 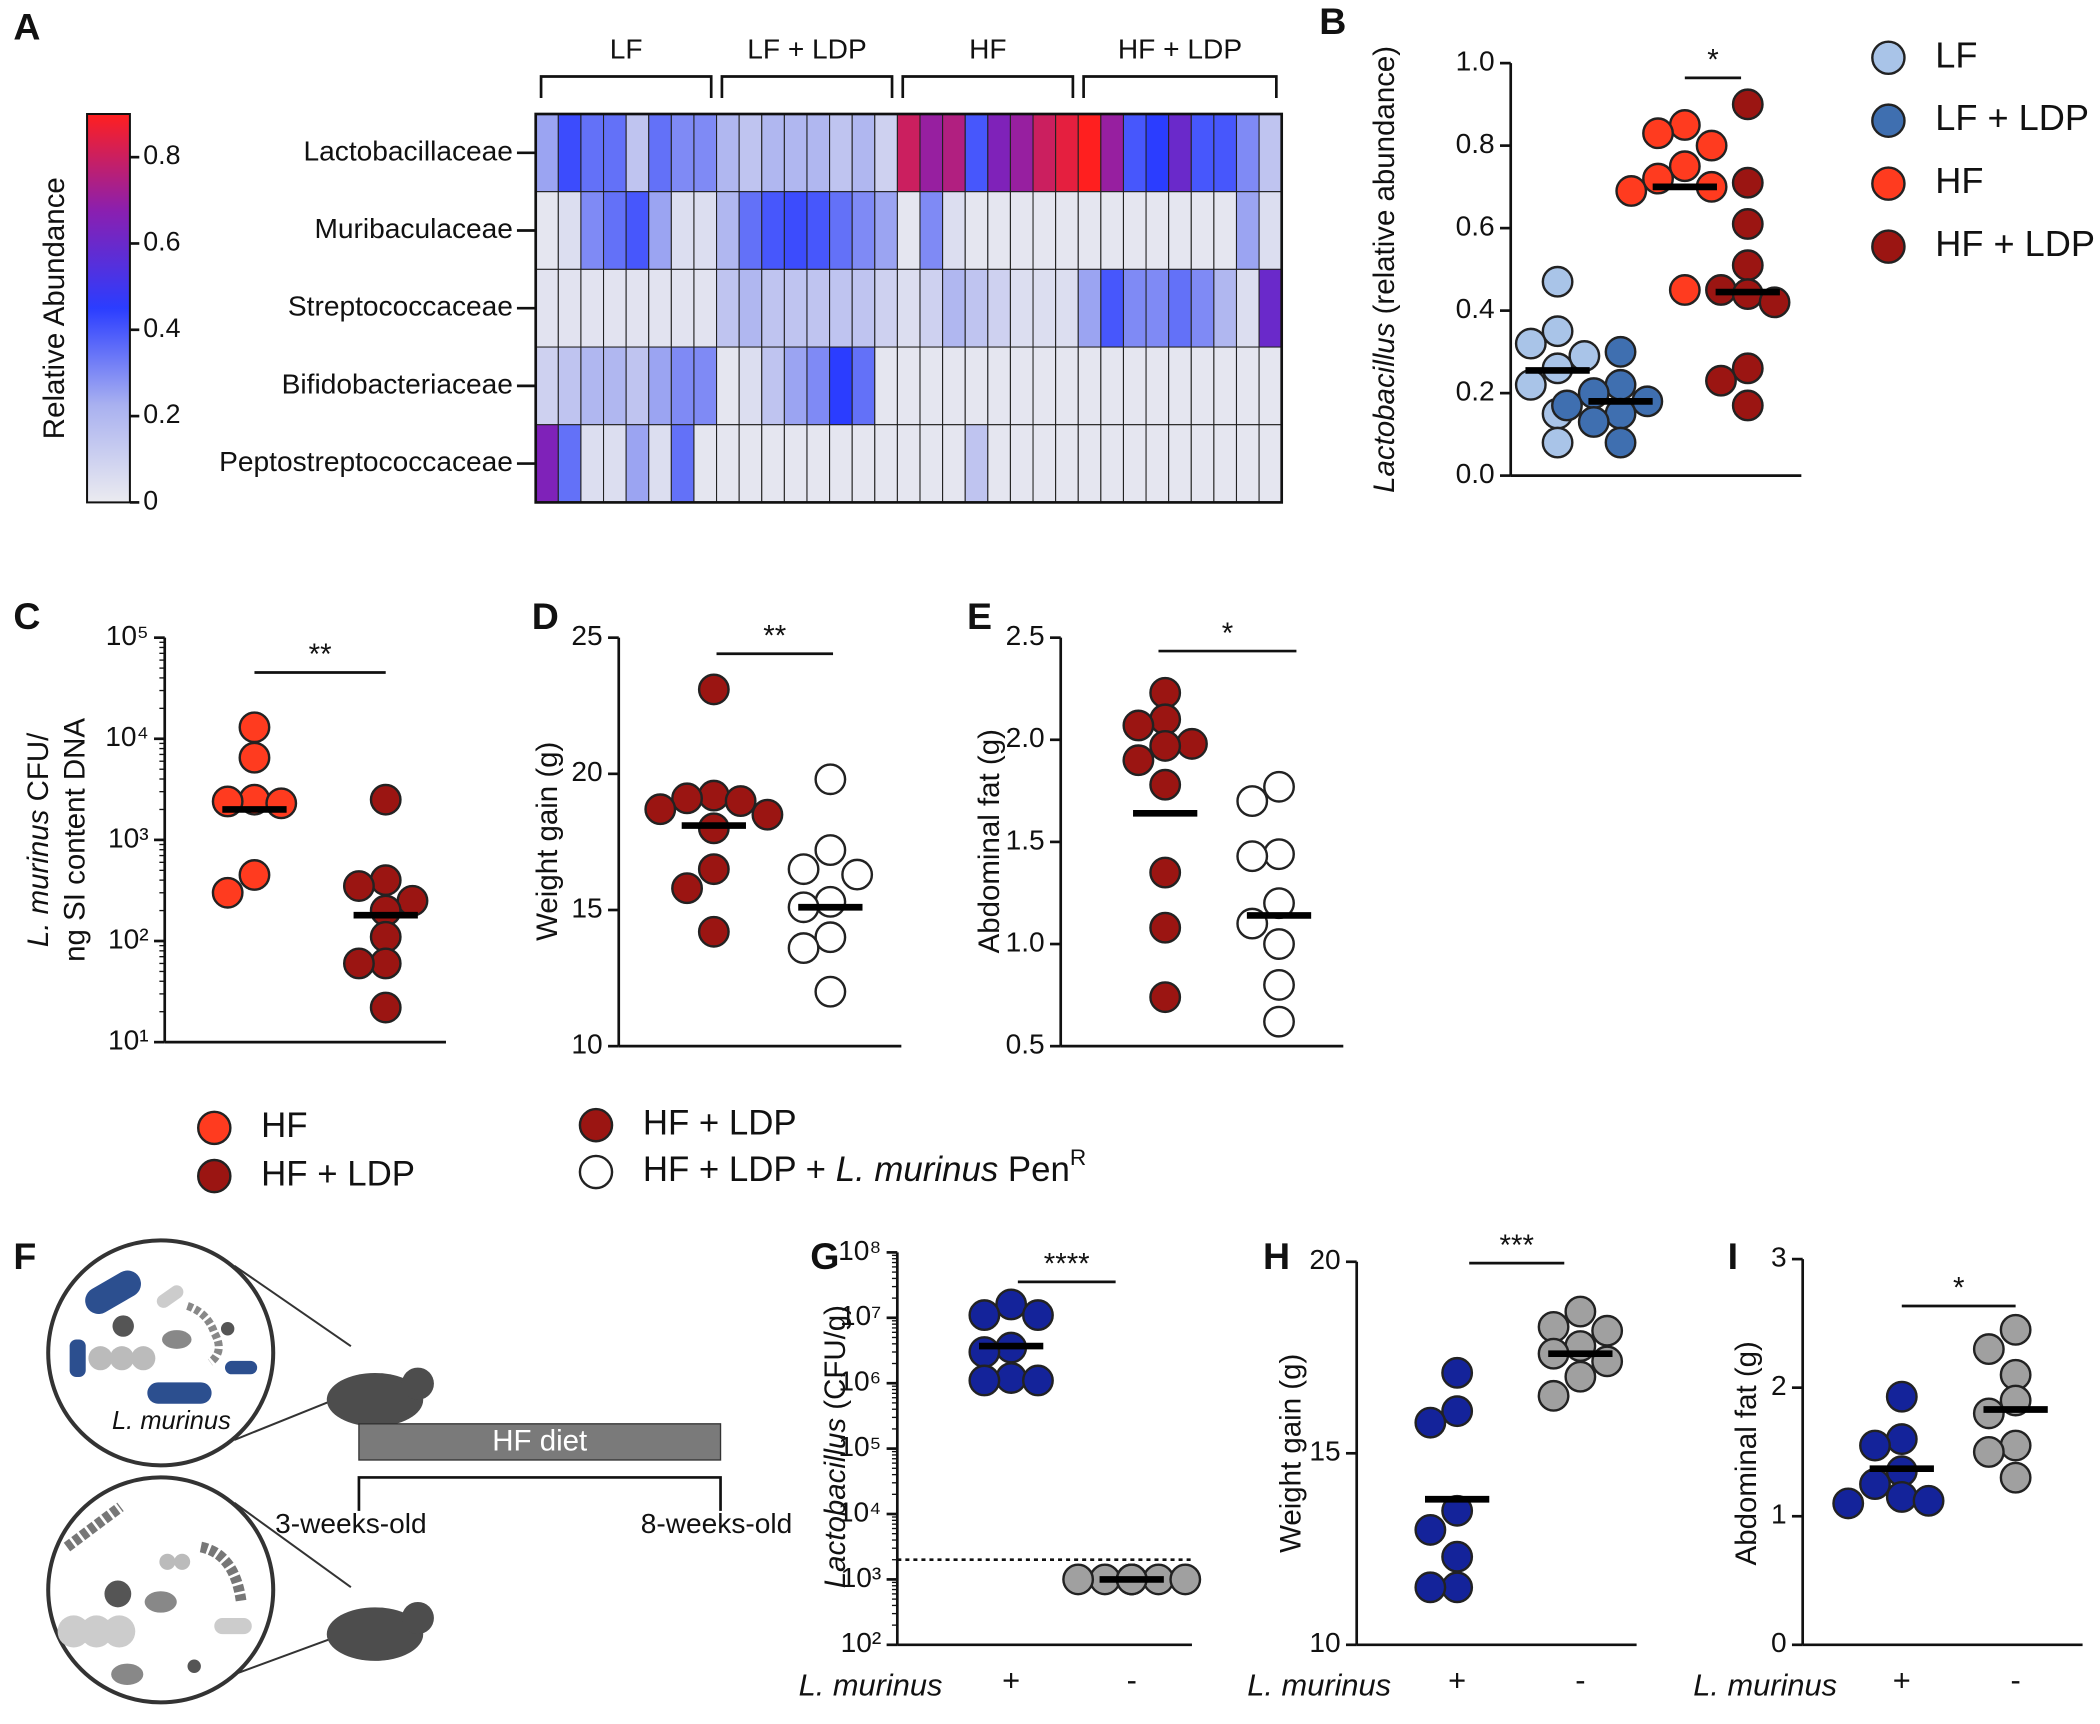 I want to click on y-tick-label: 3, so click(x=1779, y=1257).